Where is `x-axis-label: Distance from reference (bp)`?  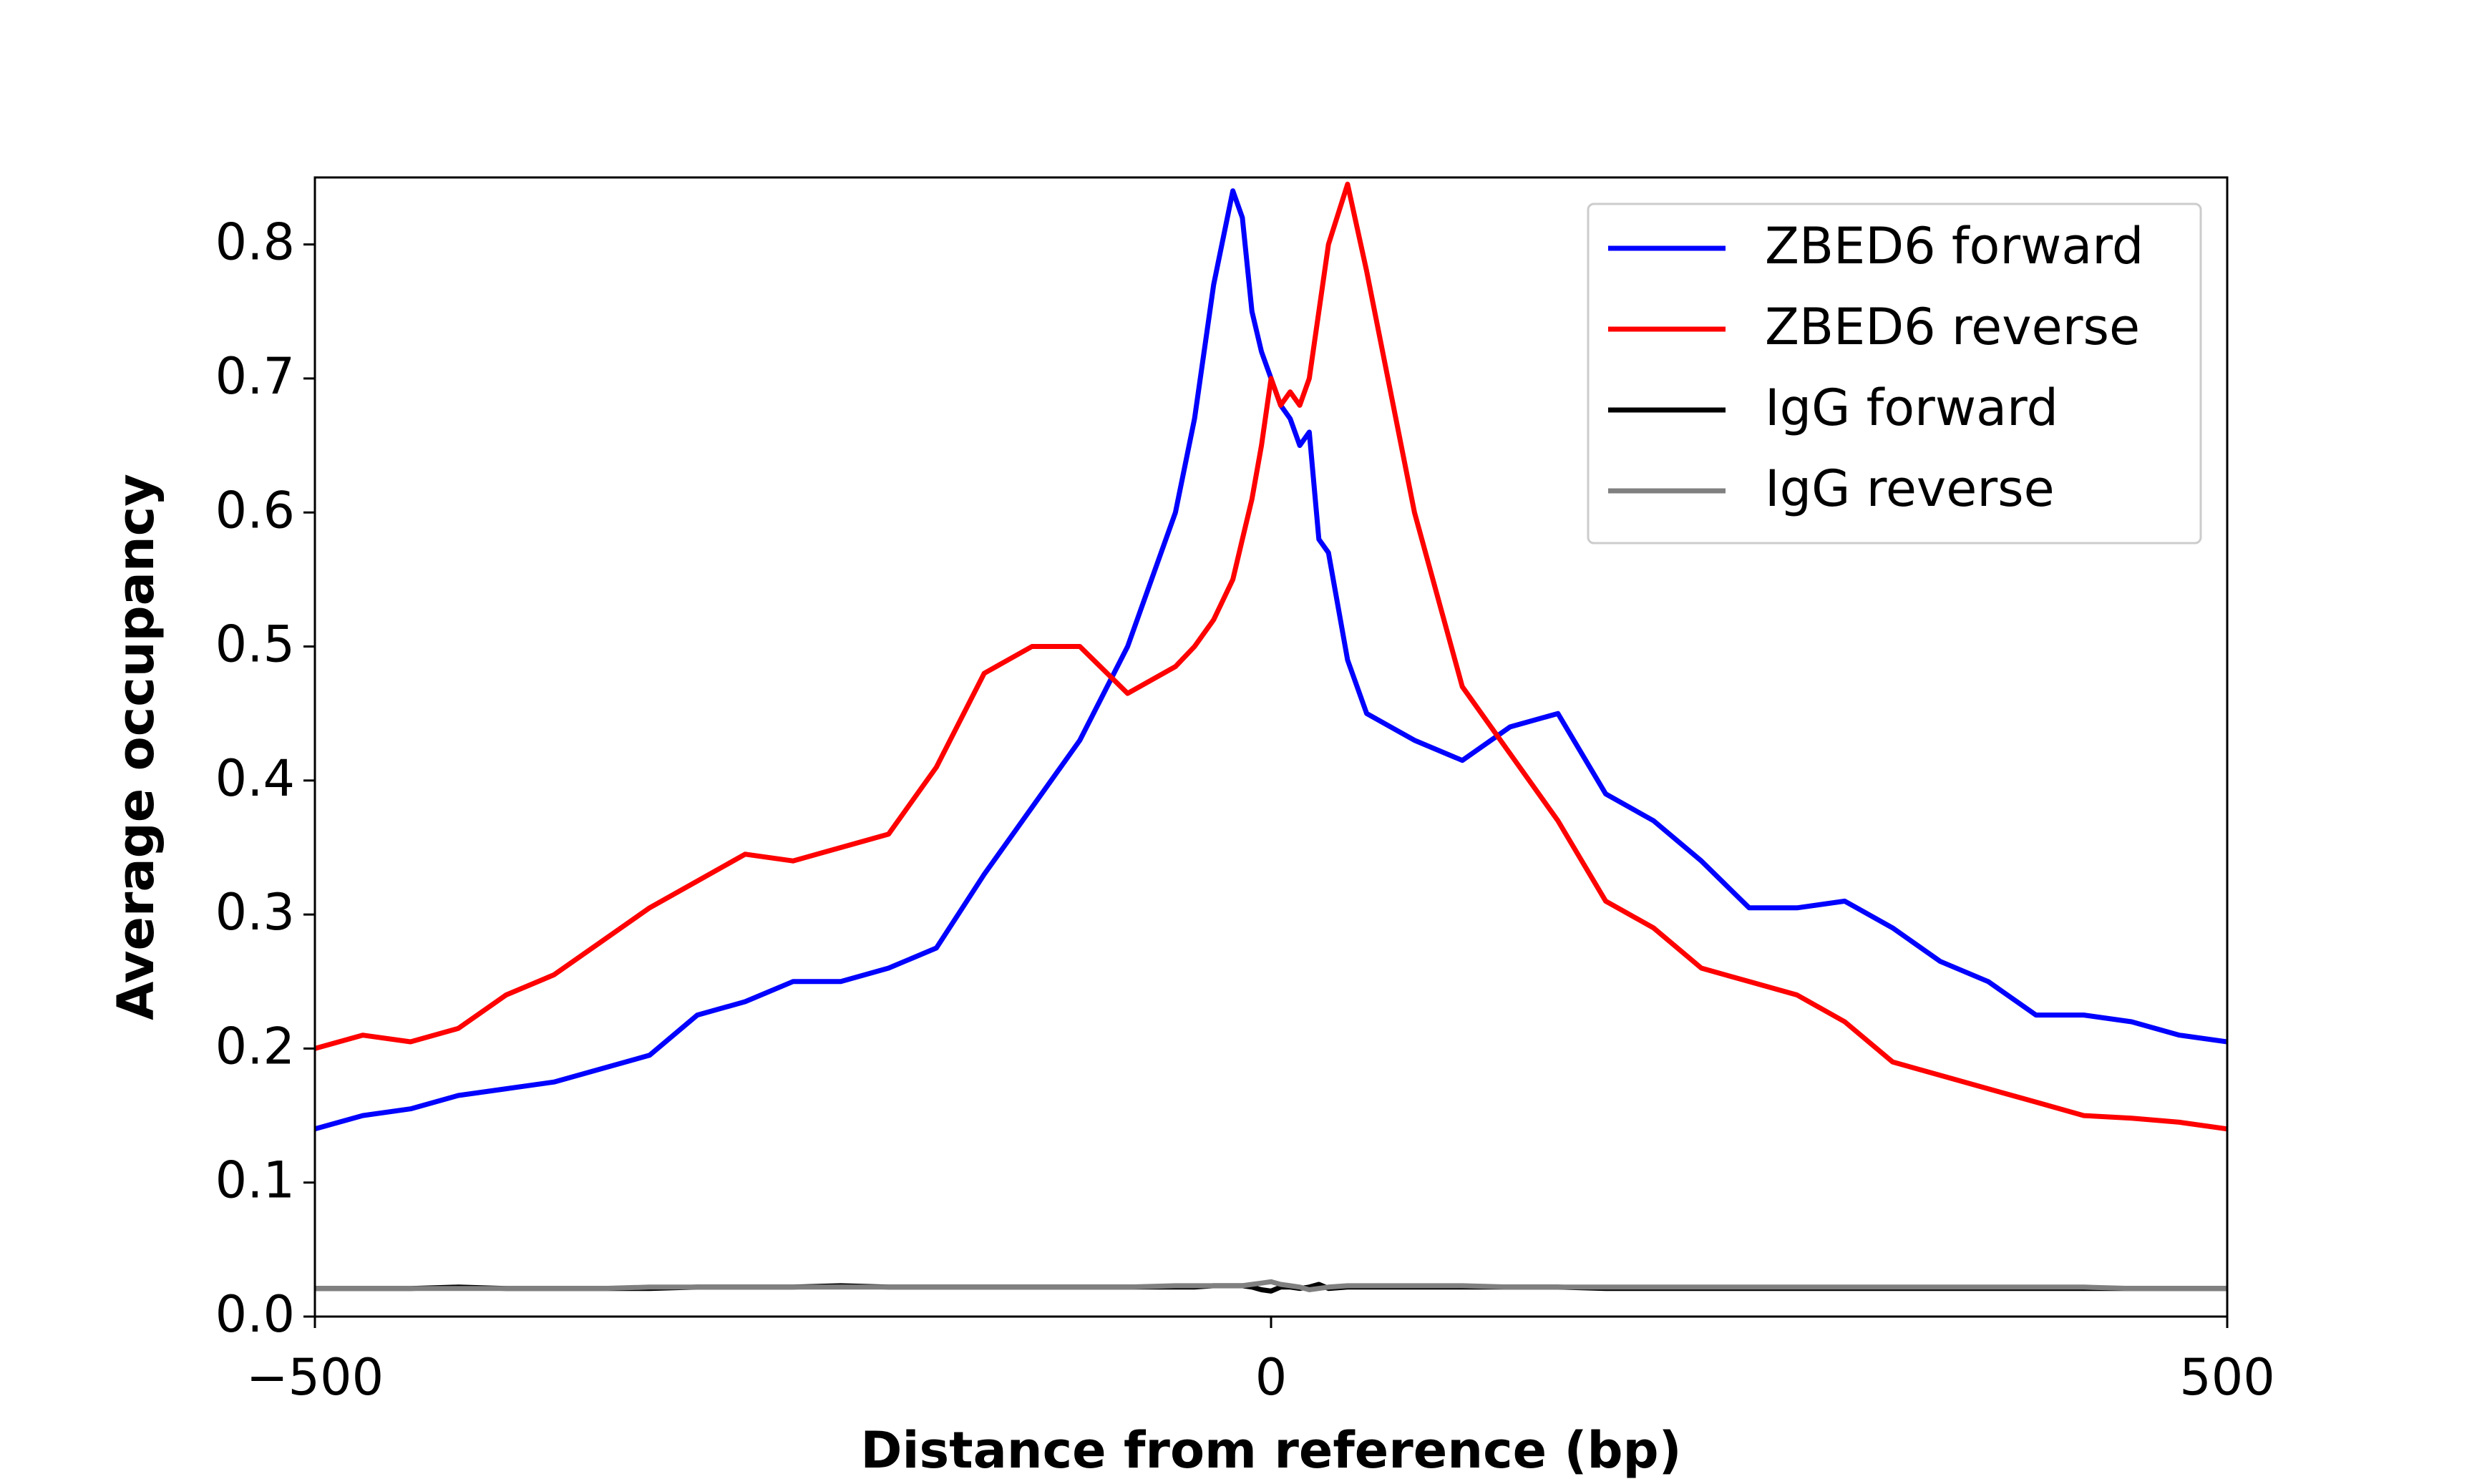 x-axis-label: Distance from reference (bp) is located at coordinates (1270, 1450).